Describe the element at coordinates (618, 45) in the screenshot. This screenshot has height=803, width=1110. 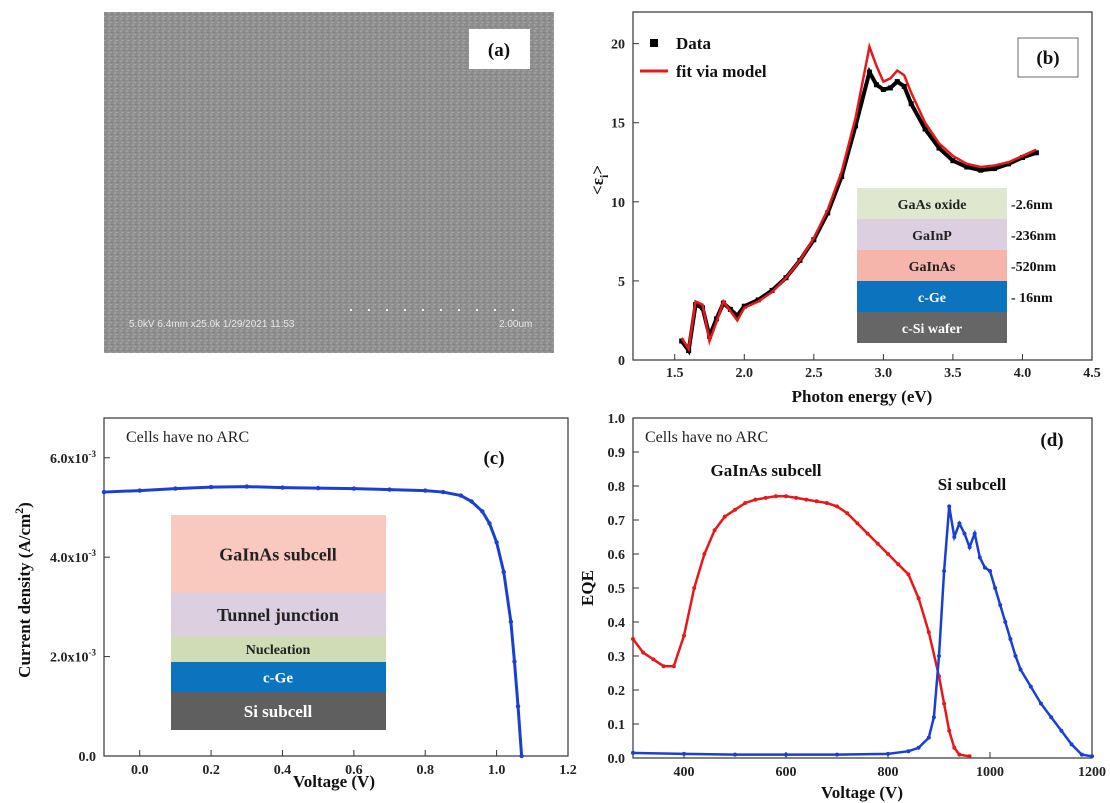
I see `y-tick-label: 20` at that location.